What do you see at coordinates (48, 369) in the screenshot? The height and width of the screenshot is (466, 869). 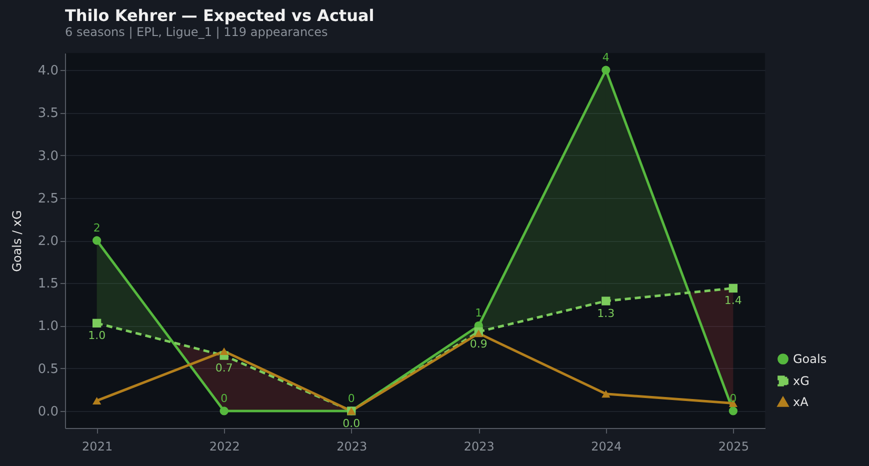 I see `y-tick-label: 0.5` at bounding box center [48, 369].